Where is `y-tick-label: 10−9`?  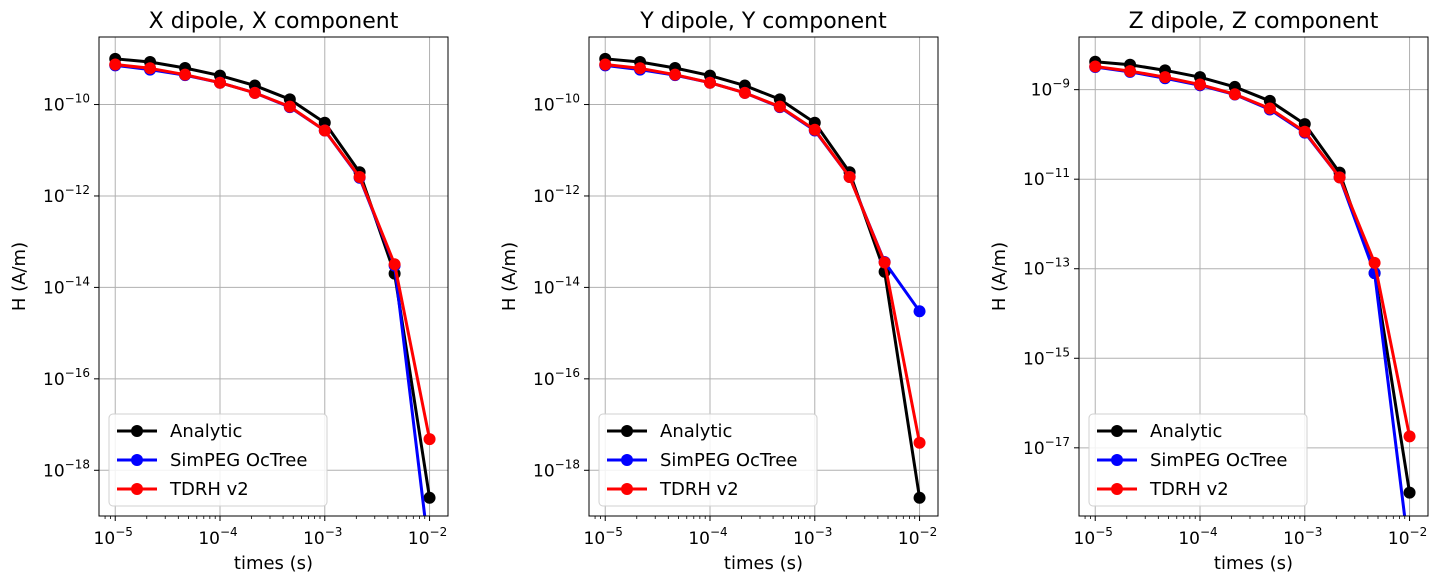
y-tick-label: 10−9 is located at coordinates (1050, 89).